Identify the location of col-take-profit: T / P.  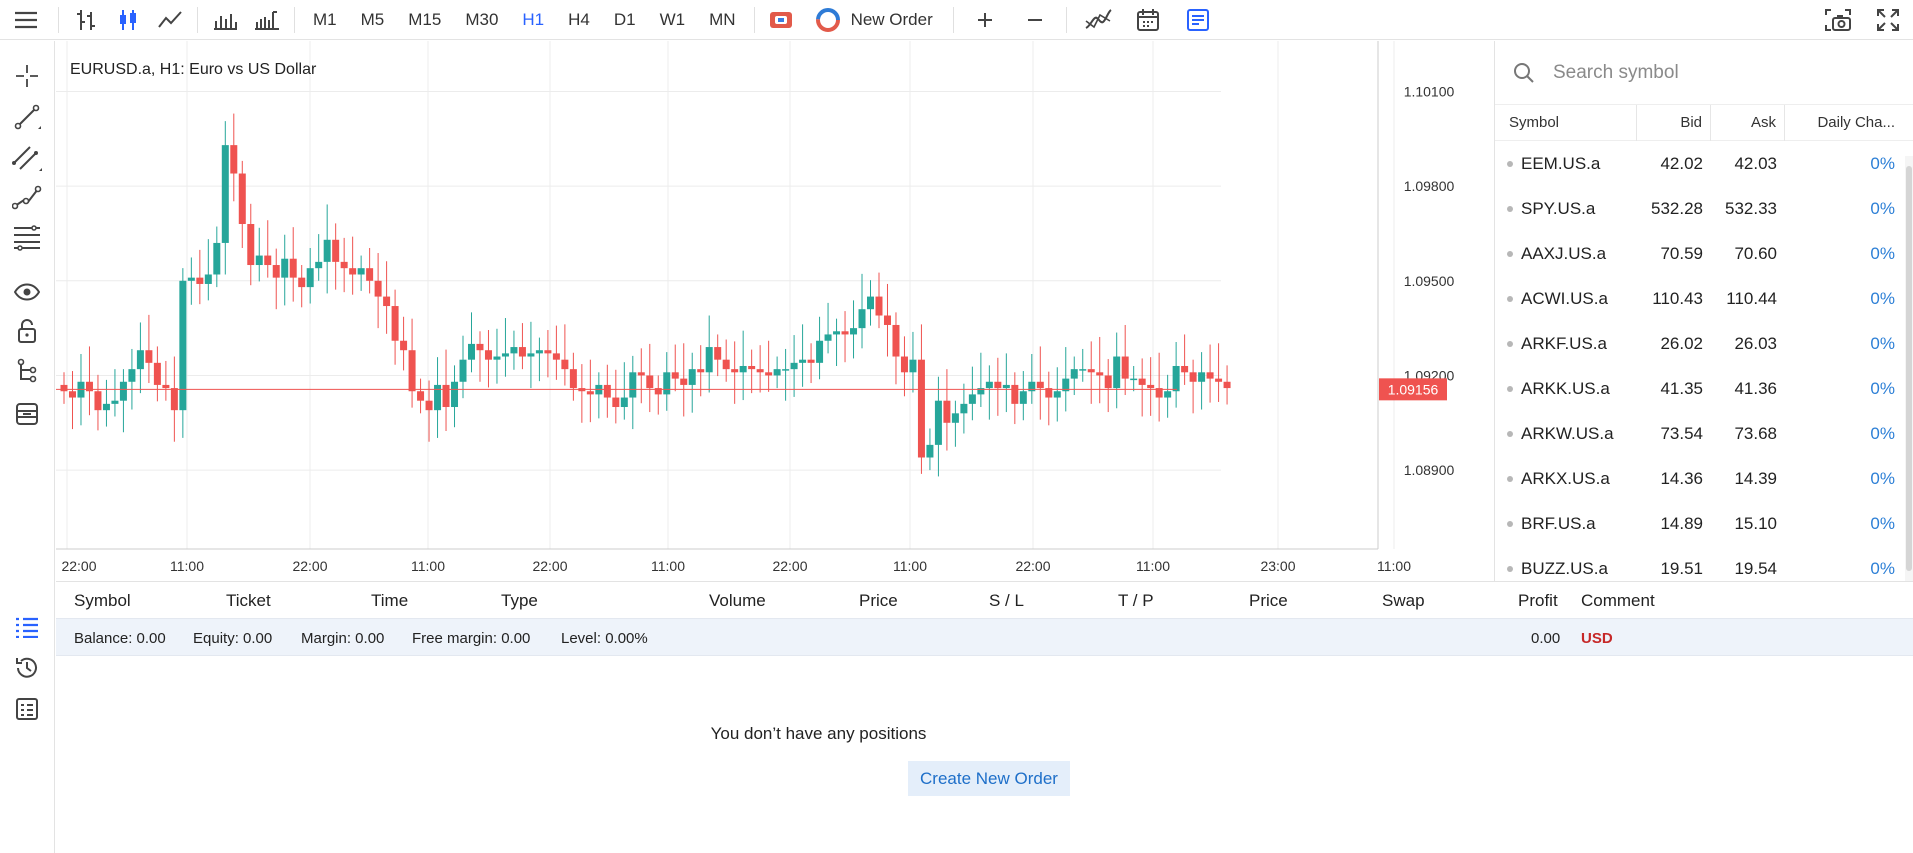
(1136, 600).